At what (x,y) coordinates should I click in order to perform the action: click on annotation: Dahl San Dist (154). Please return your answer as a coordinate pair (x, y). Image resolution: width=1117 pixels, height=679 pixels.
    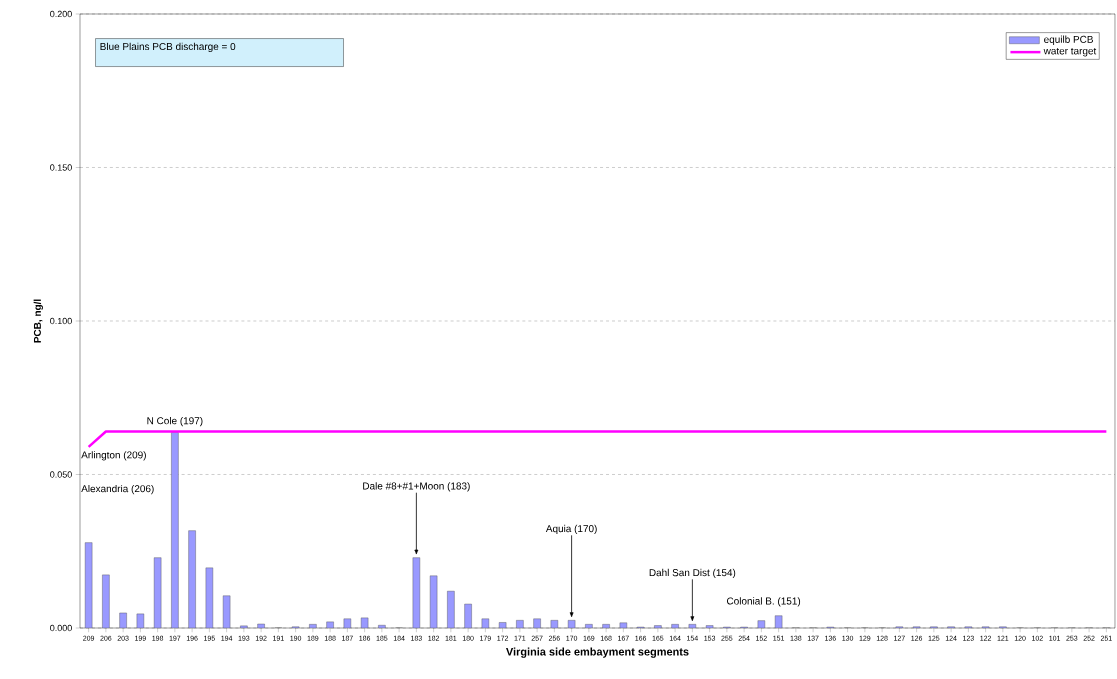
    Looking at the image, I should click on (692, 573).